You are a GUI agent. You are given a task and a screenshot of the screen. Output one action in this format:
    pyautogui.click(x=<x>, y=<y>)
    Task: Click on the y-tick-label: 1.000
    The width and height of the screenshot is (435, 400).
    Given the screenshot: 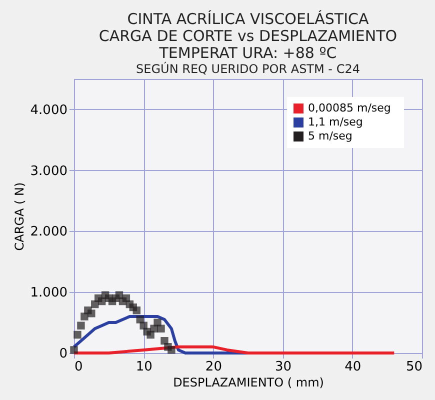 What is the action you would take?
    pyautogui.click(x=49, y=293)
    